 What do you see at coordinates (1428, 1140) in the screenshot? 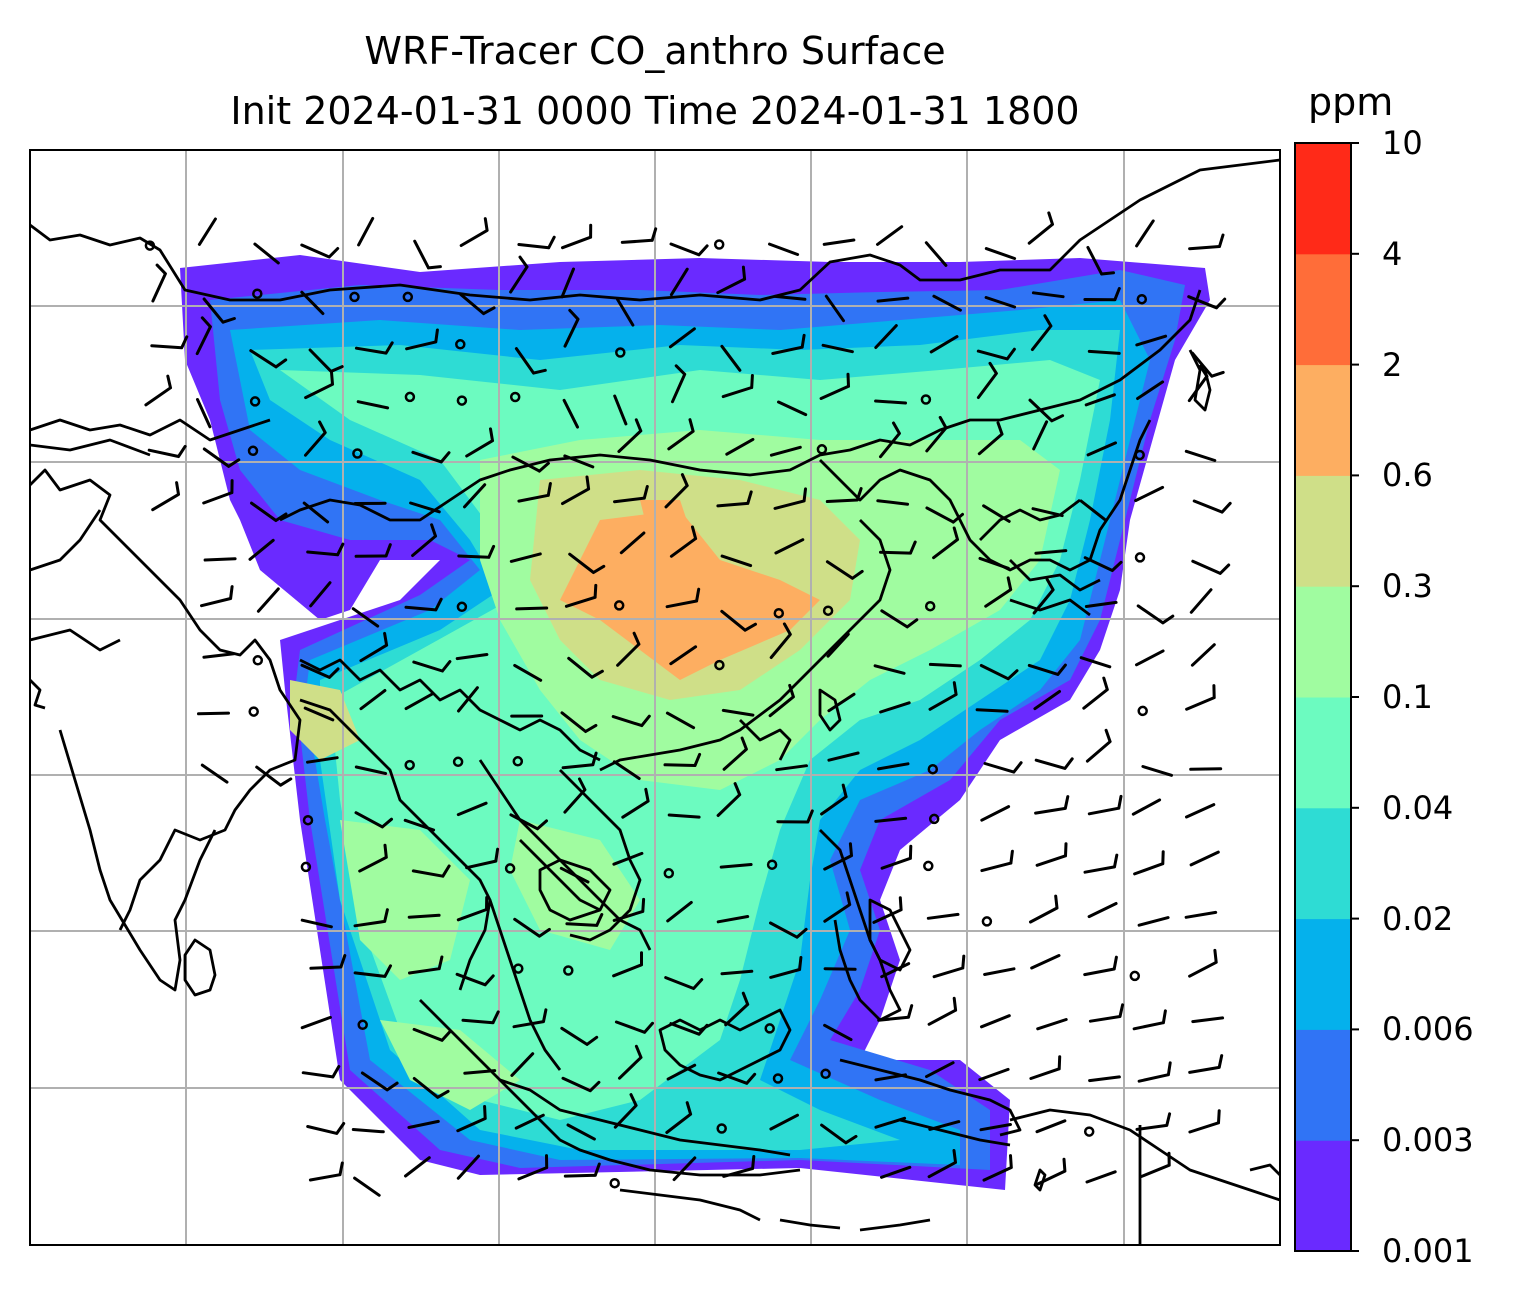
I see `colorbar-tick-label: 0.003` at bounding box center [1428, 1140].